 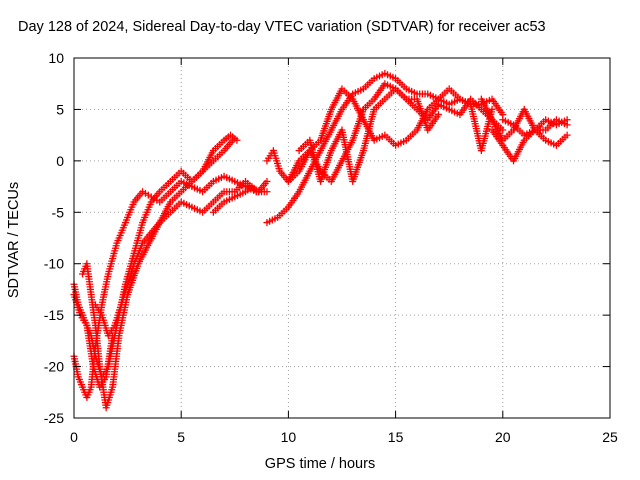 What do you see at coordinates (14, 240) in the screenshot?
I see `y-axis-label: SDTVAR / TECUs` at bounding box center [14, 240].